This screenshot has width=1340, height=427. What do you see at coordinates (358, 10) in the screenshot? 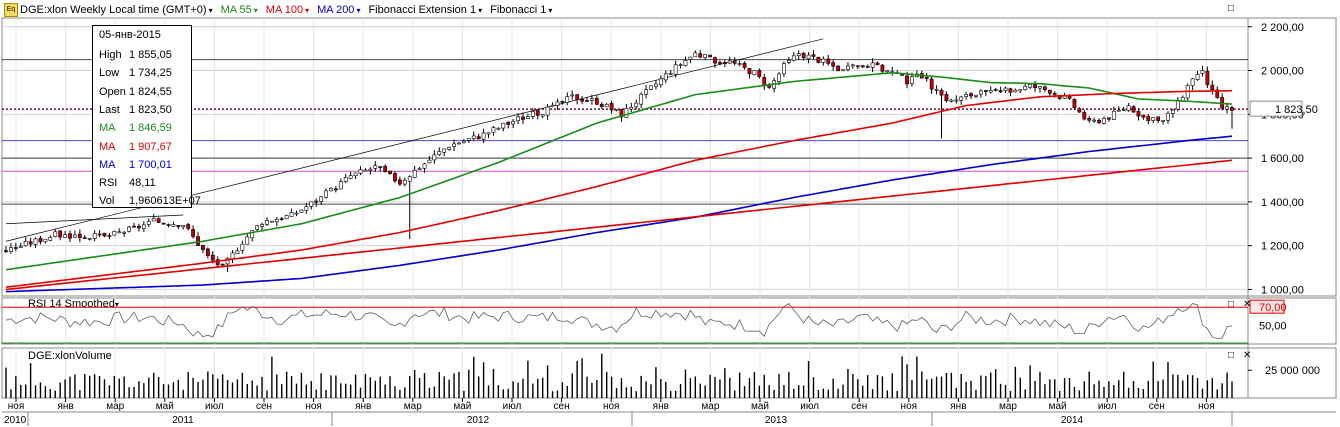
I see `ma200-dropdown-icon: ▾` at bounding box center [358, 10].